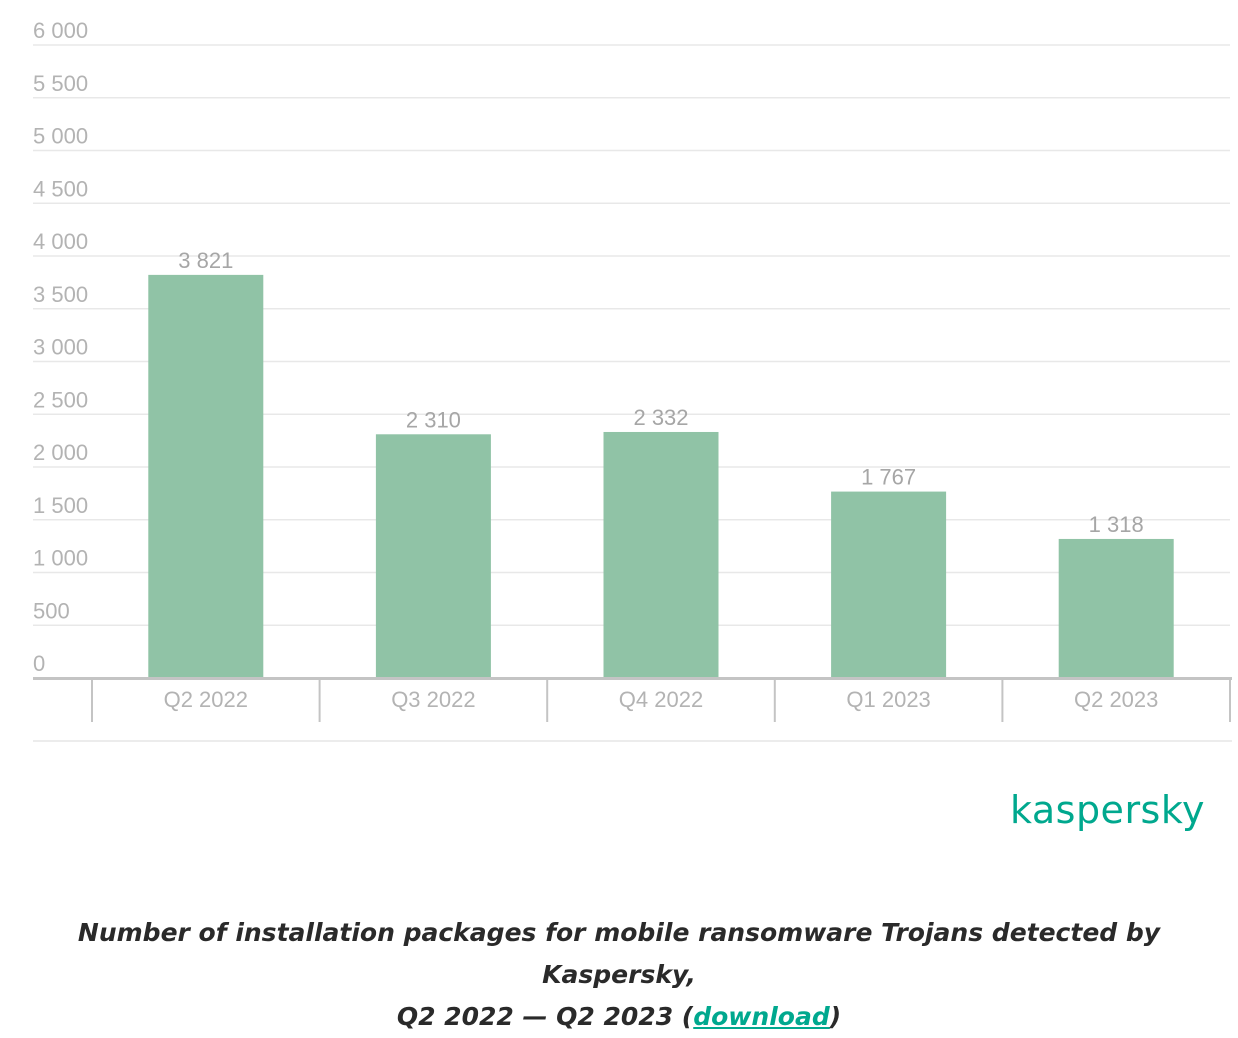 The height and width of the screenshot is (1038, 1238). I want to click on caption-line-2: Q2 2022 — Q2 2023 (download), so click(619, 1017).